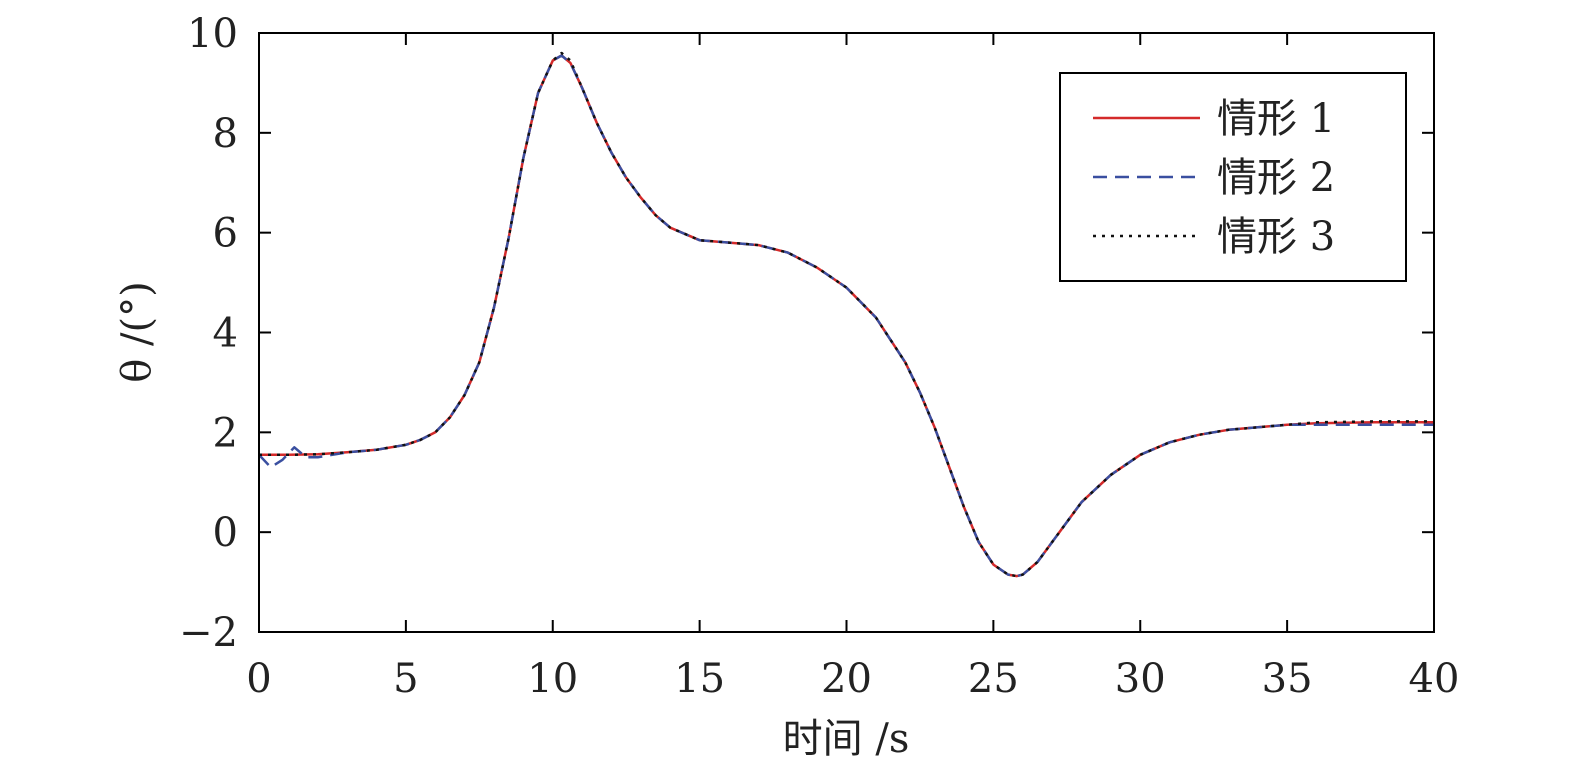 Image resolution: width=1575 pixels, height=778 pixels. I want to click on y-axis-label: θ /(°), so click(137, 331).